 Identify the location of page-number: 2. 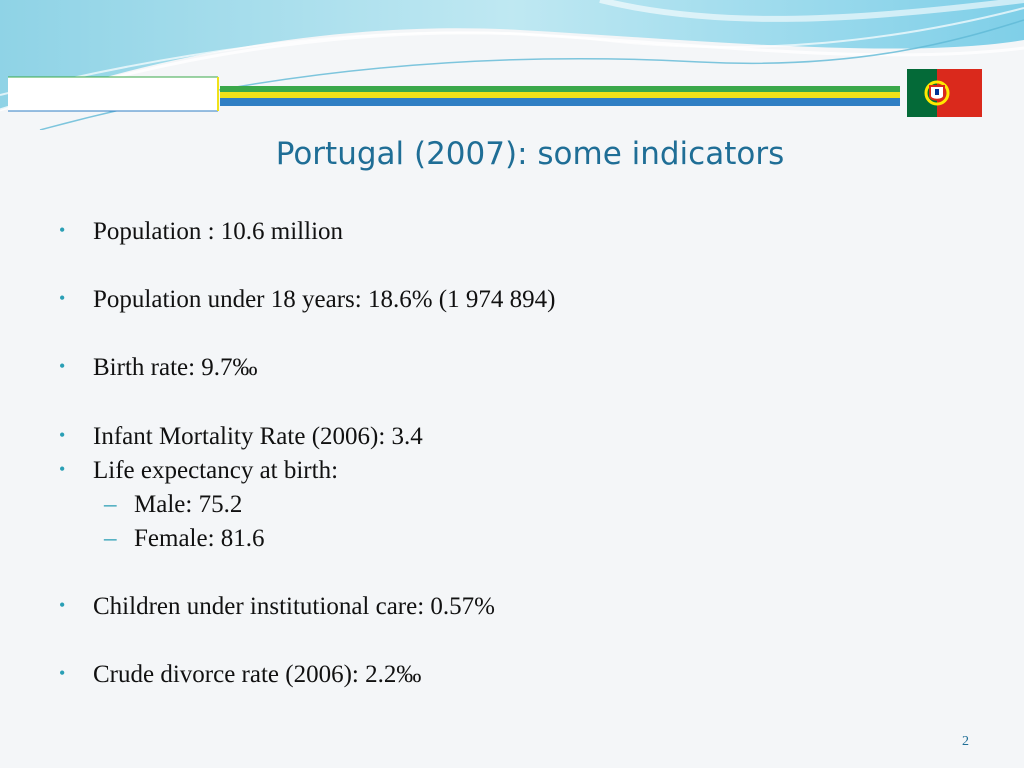
(965, 741).